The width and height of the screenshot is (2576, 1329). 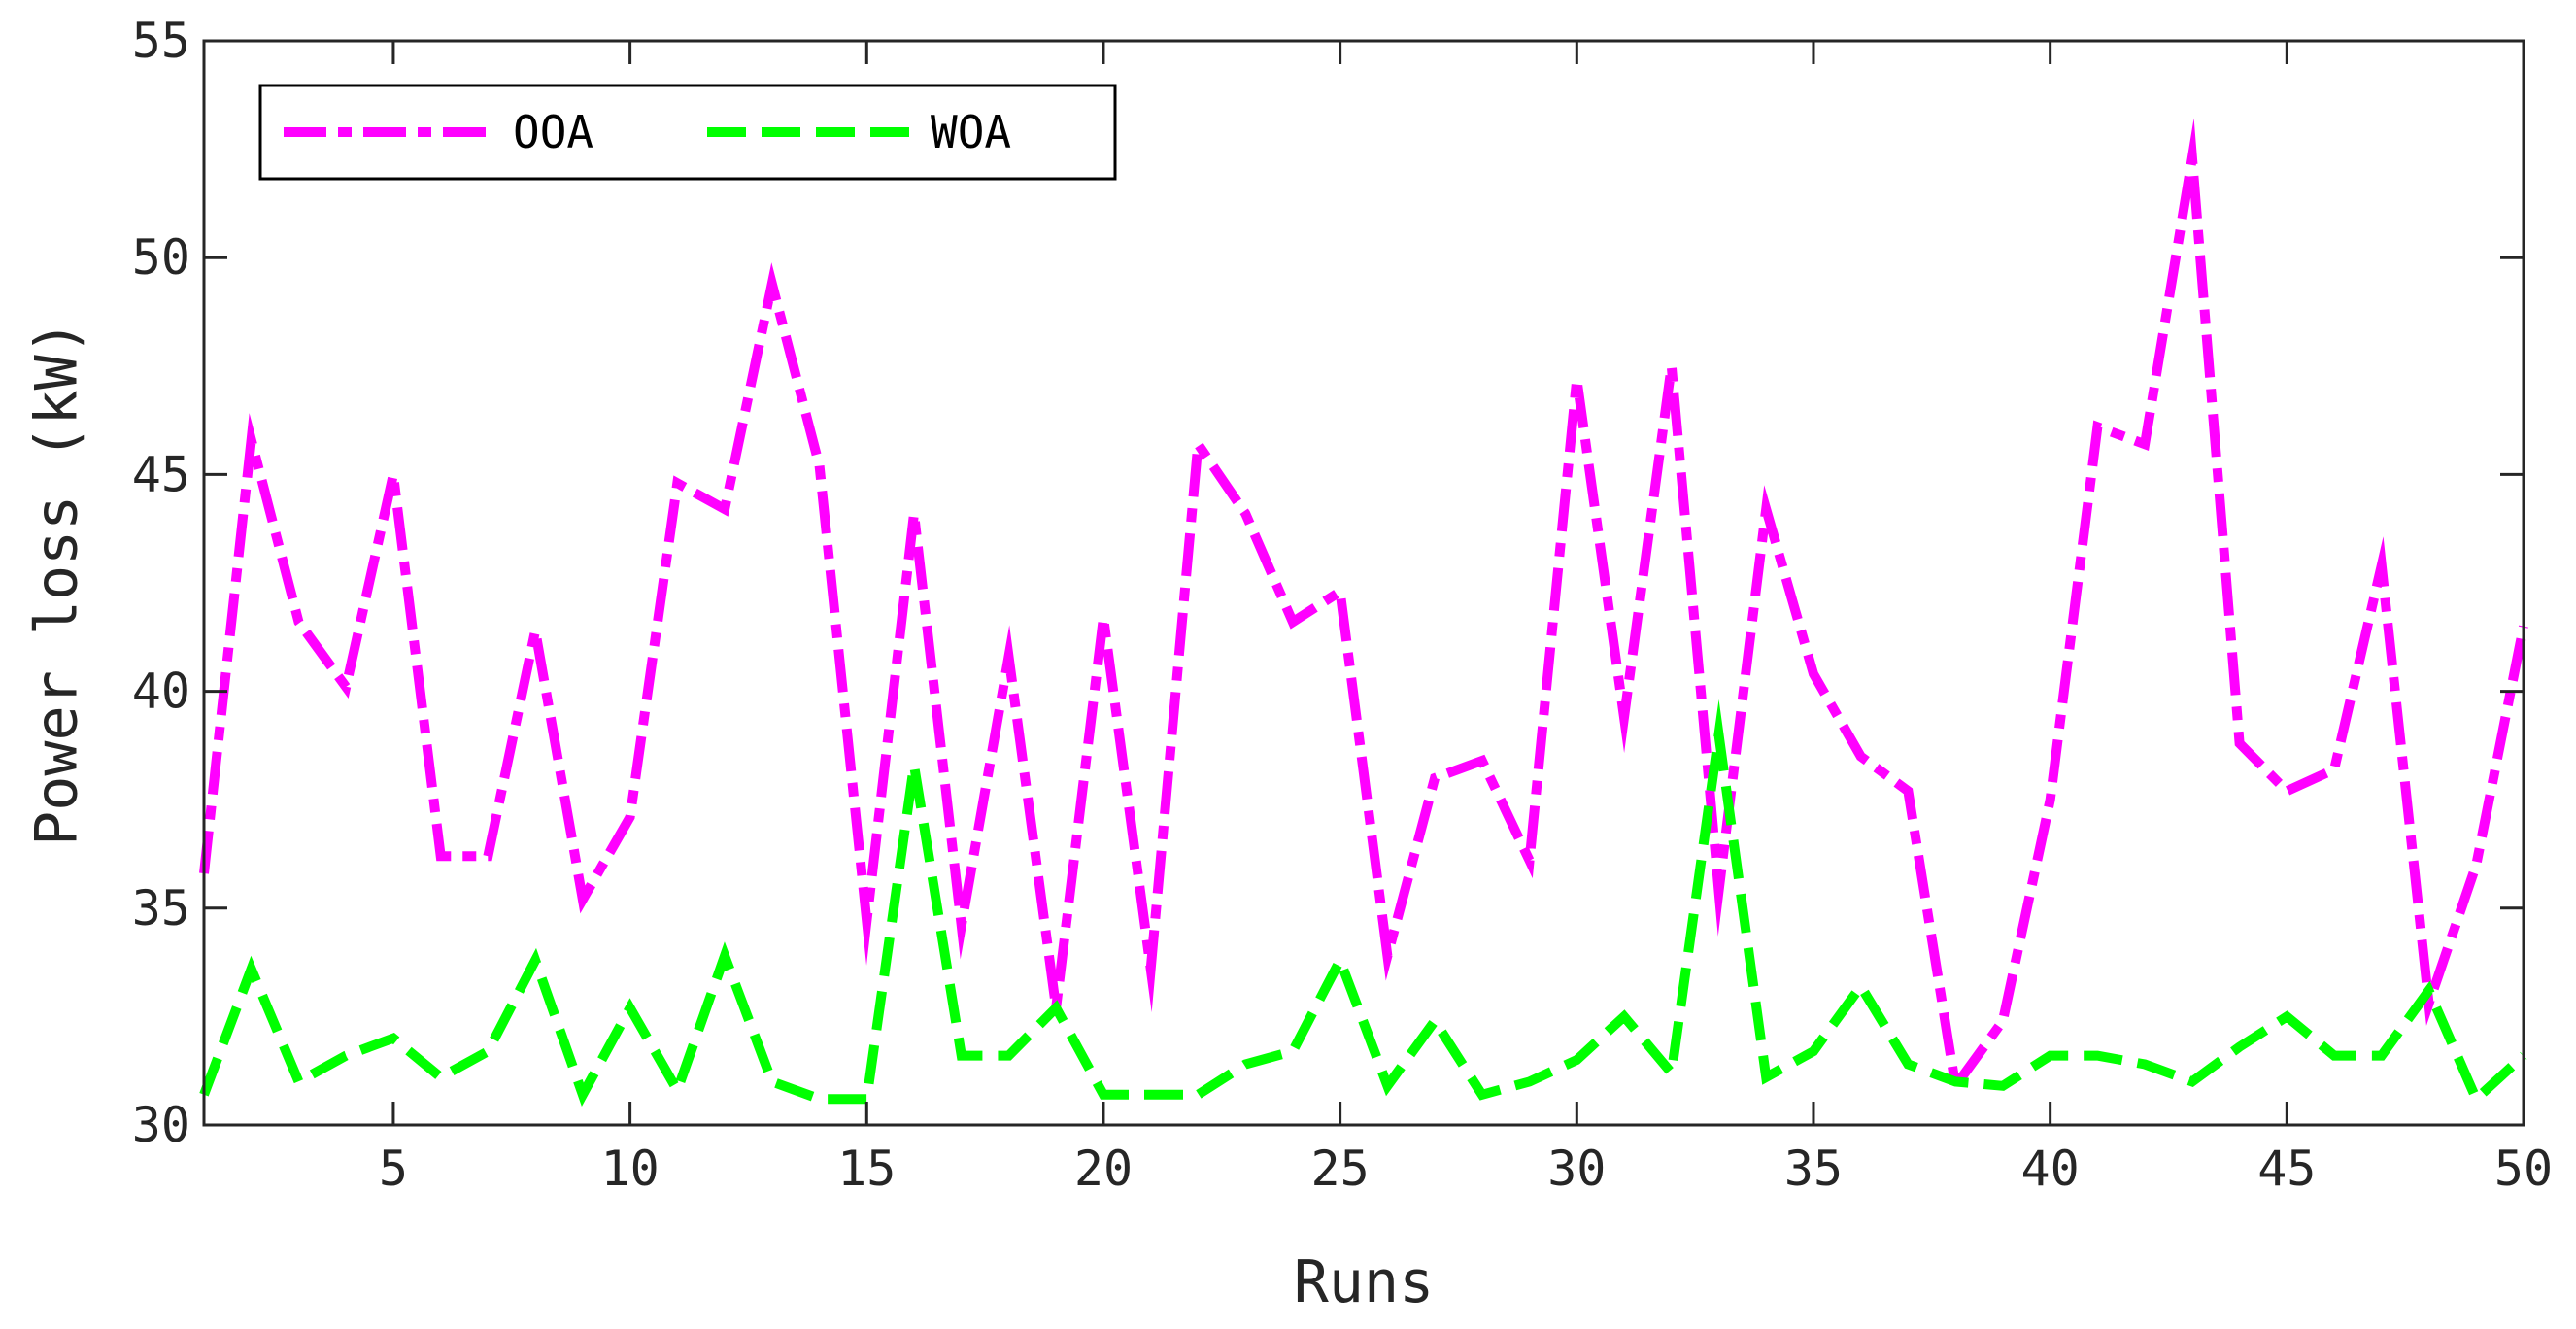 What do you see at coordinates (1576, 1169) in the screenshot?
I see `x-tick-label: 30` at bounding box center [1576, 1169].